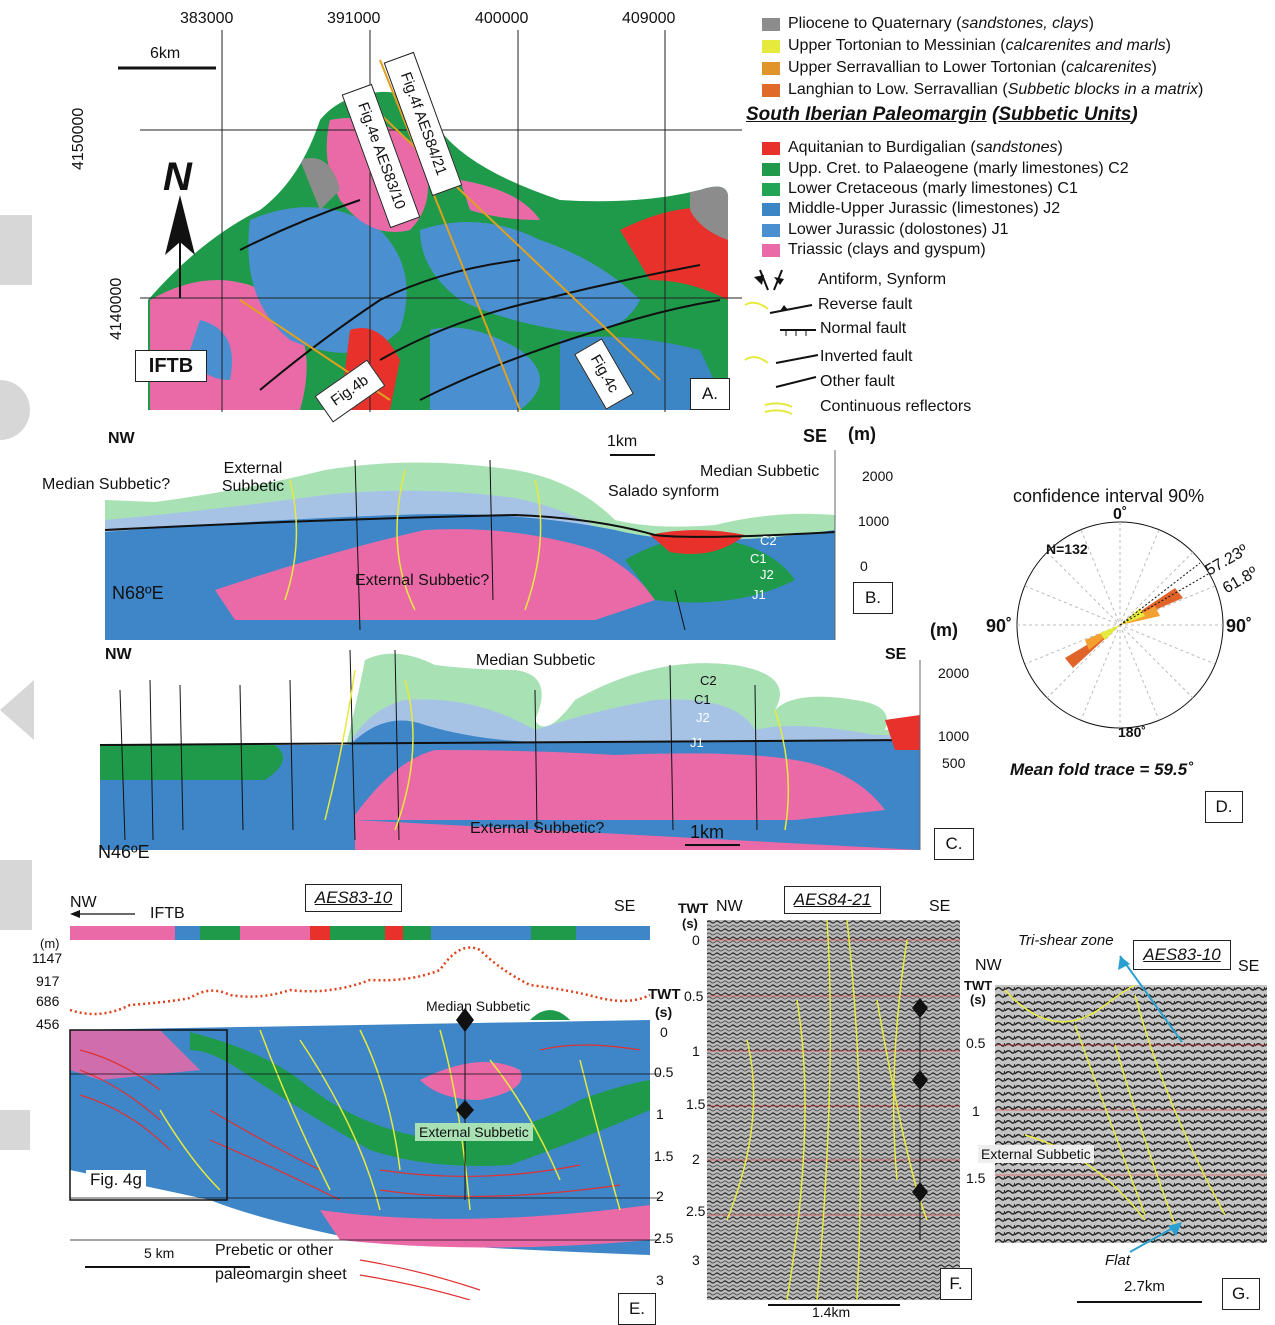 The width and height of the screenshot is (1275, 1325). I want to click on section-c-panel: C., so click(954, 844).